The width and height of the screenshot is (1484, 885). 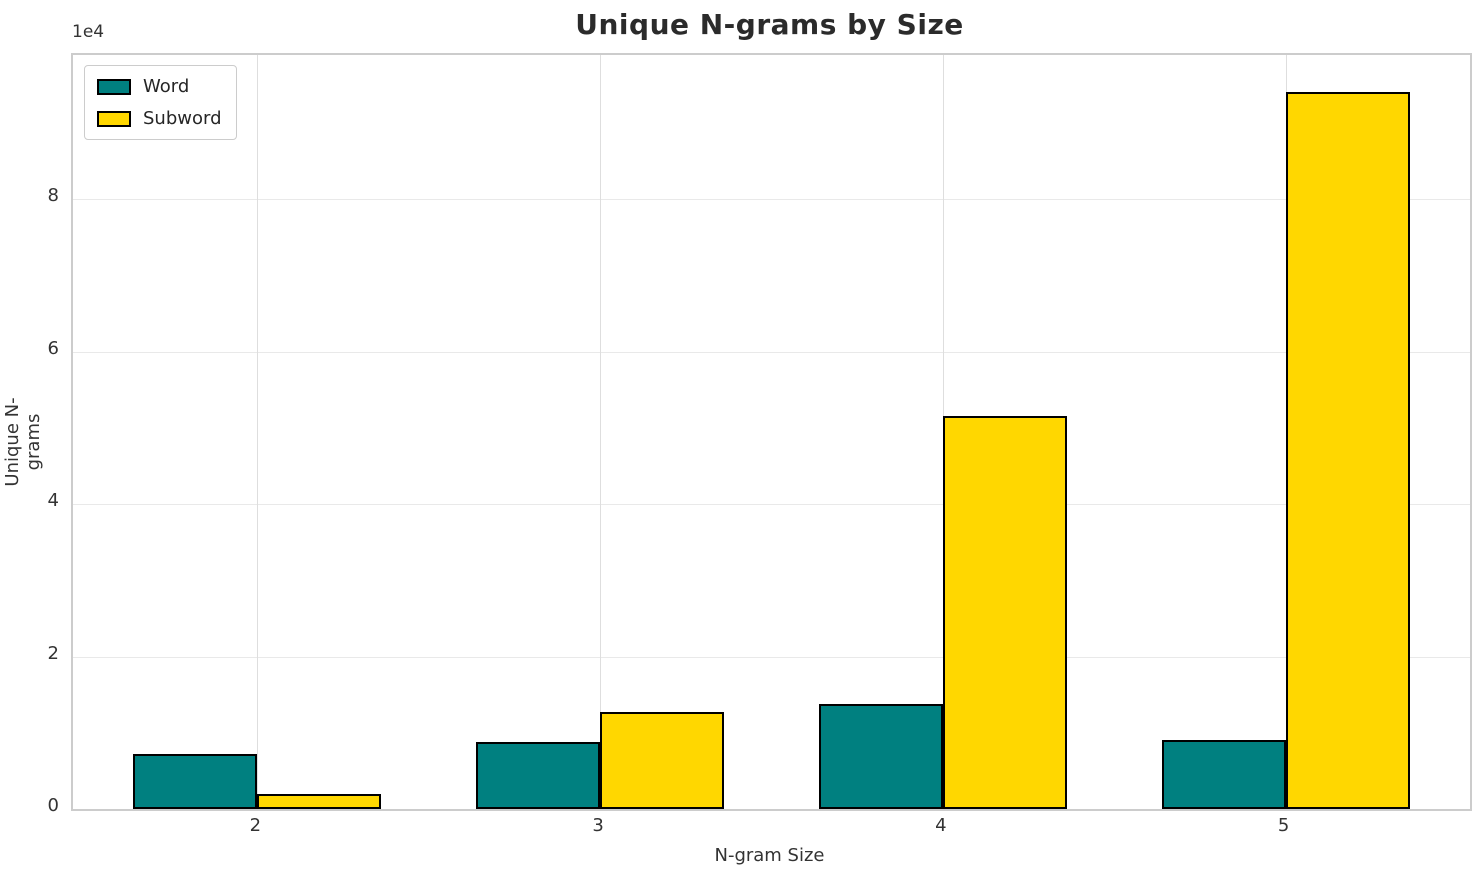 I want to click on y-tick-label: 6, so click(x=53, y=348).